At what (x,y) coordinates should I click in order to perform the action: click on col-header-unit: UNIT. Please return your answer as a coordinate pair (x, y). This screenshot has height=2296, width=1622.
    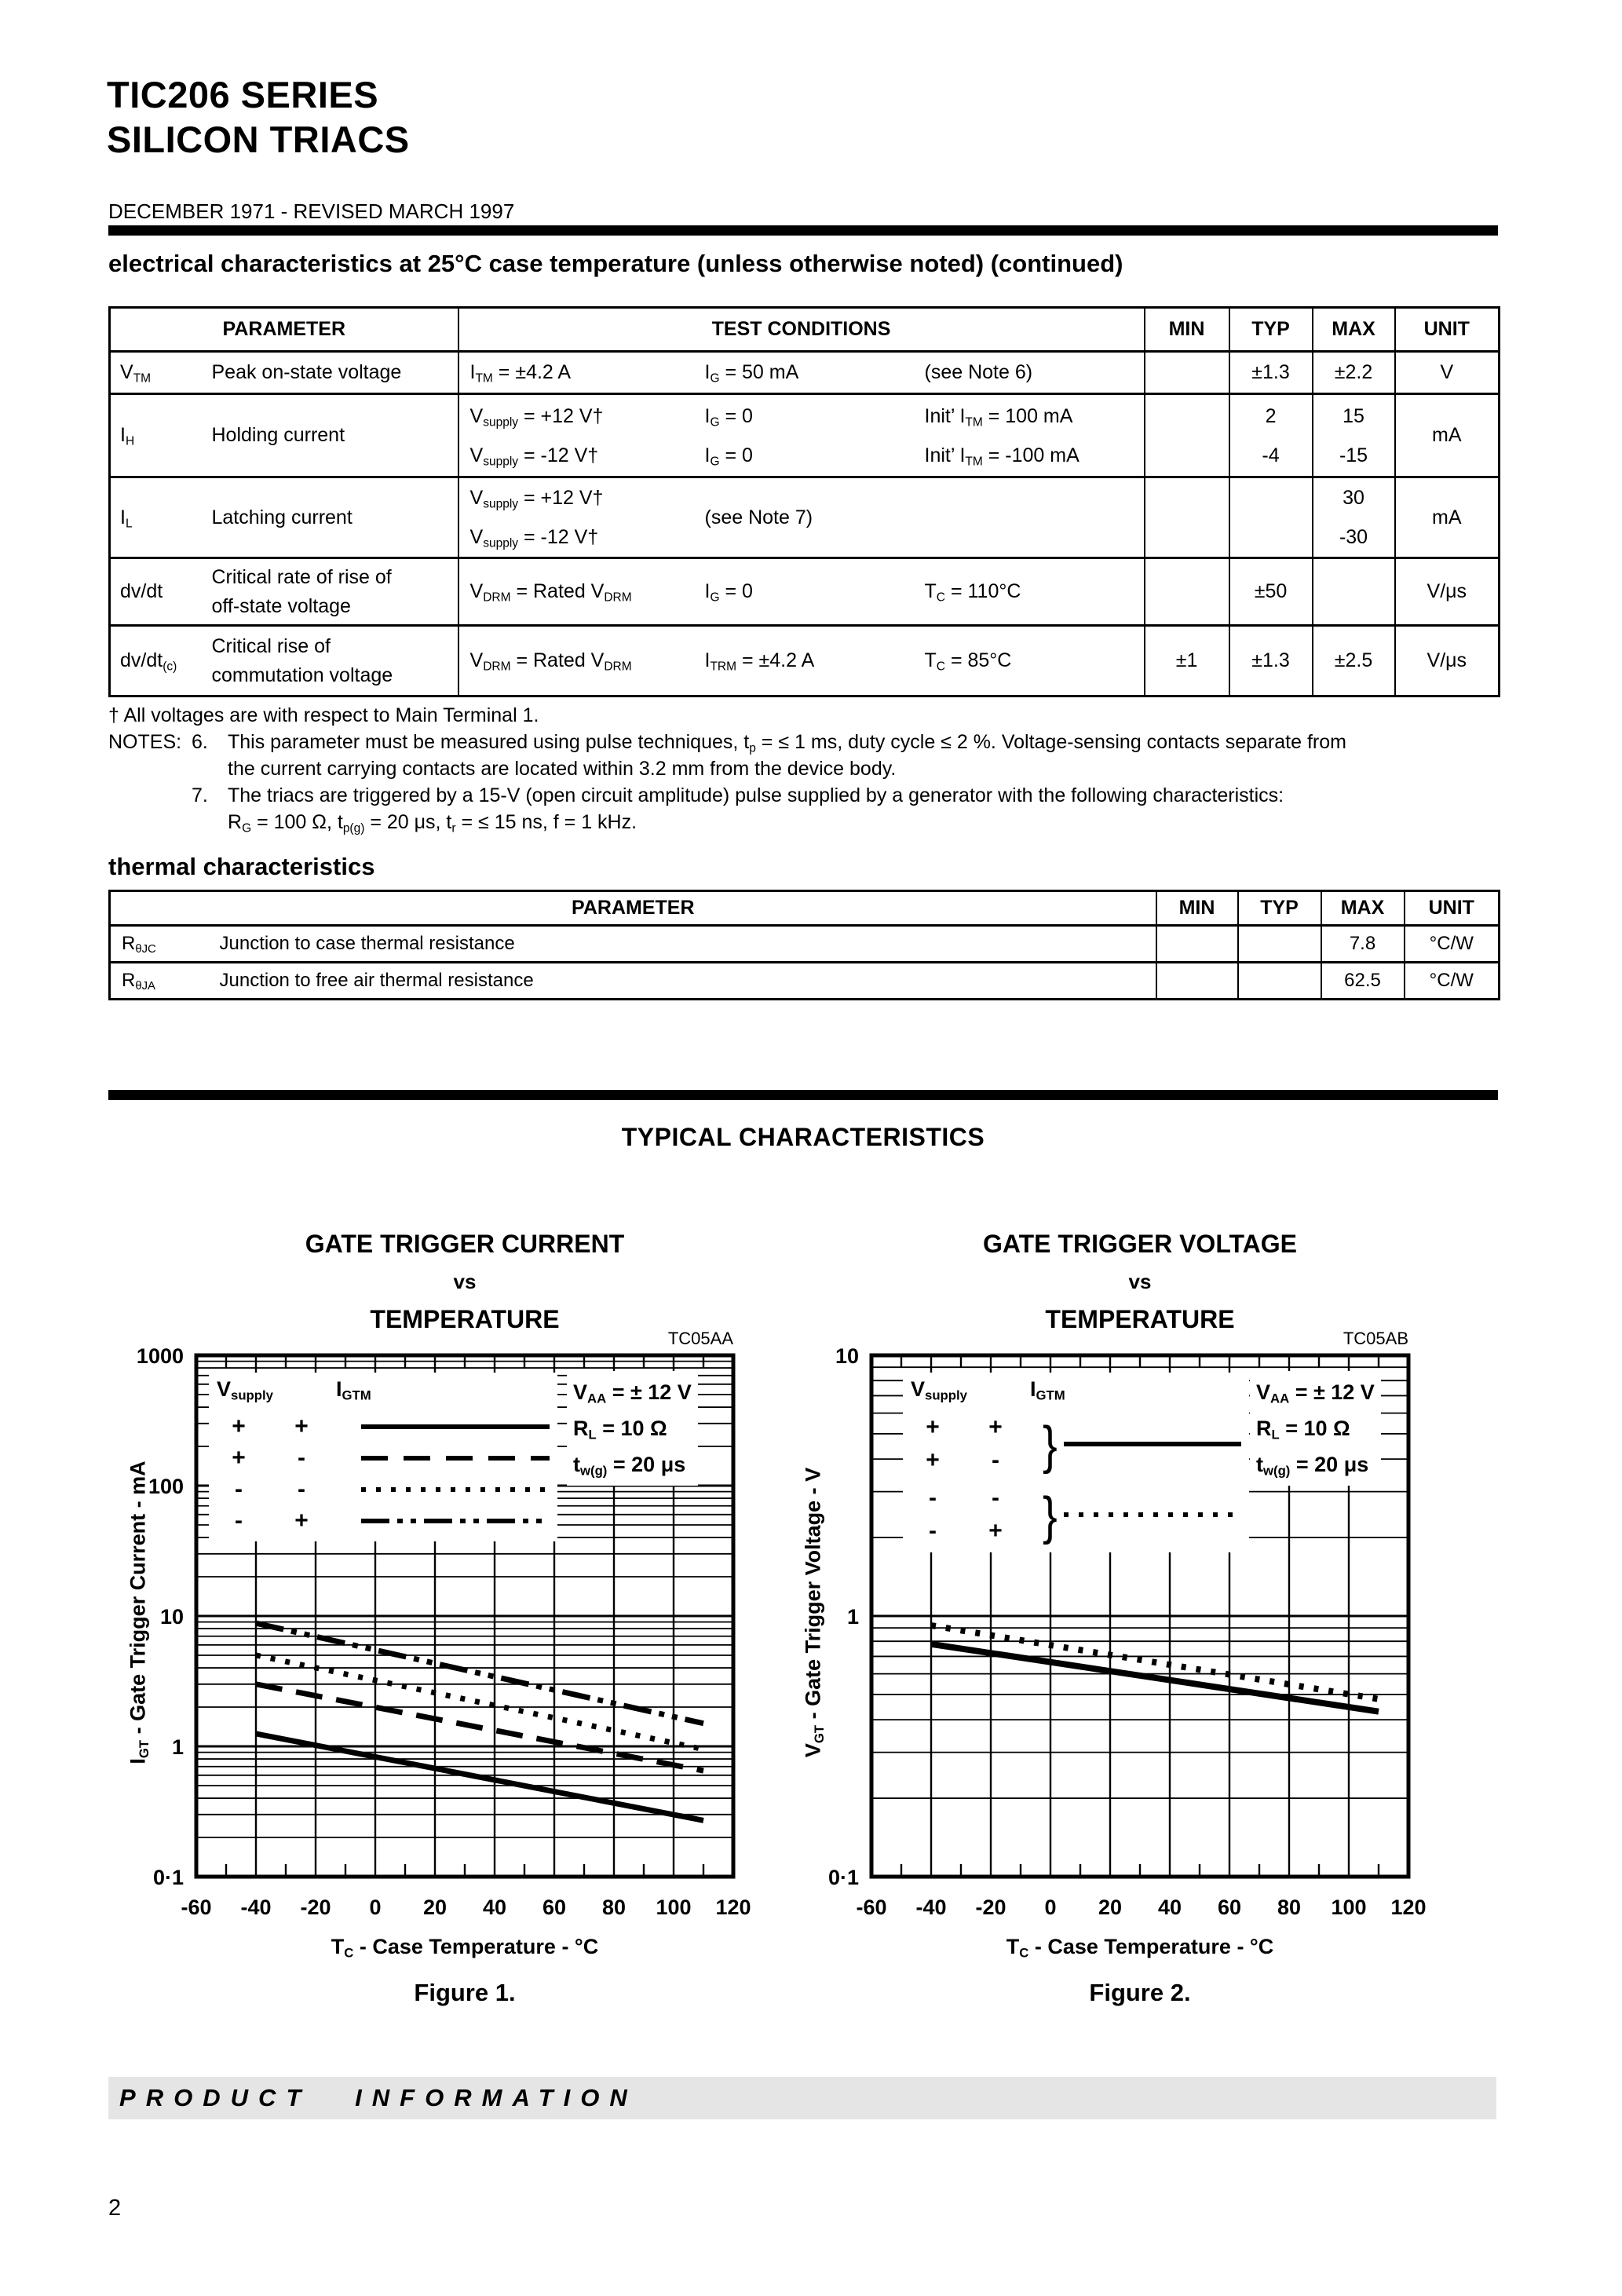
    Looking at the image, I should click on (1447, 330).